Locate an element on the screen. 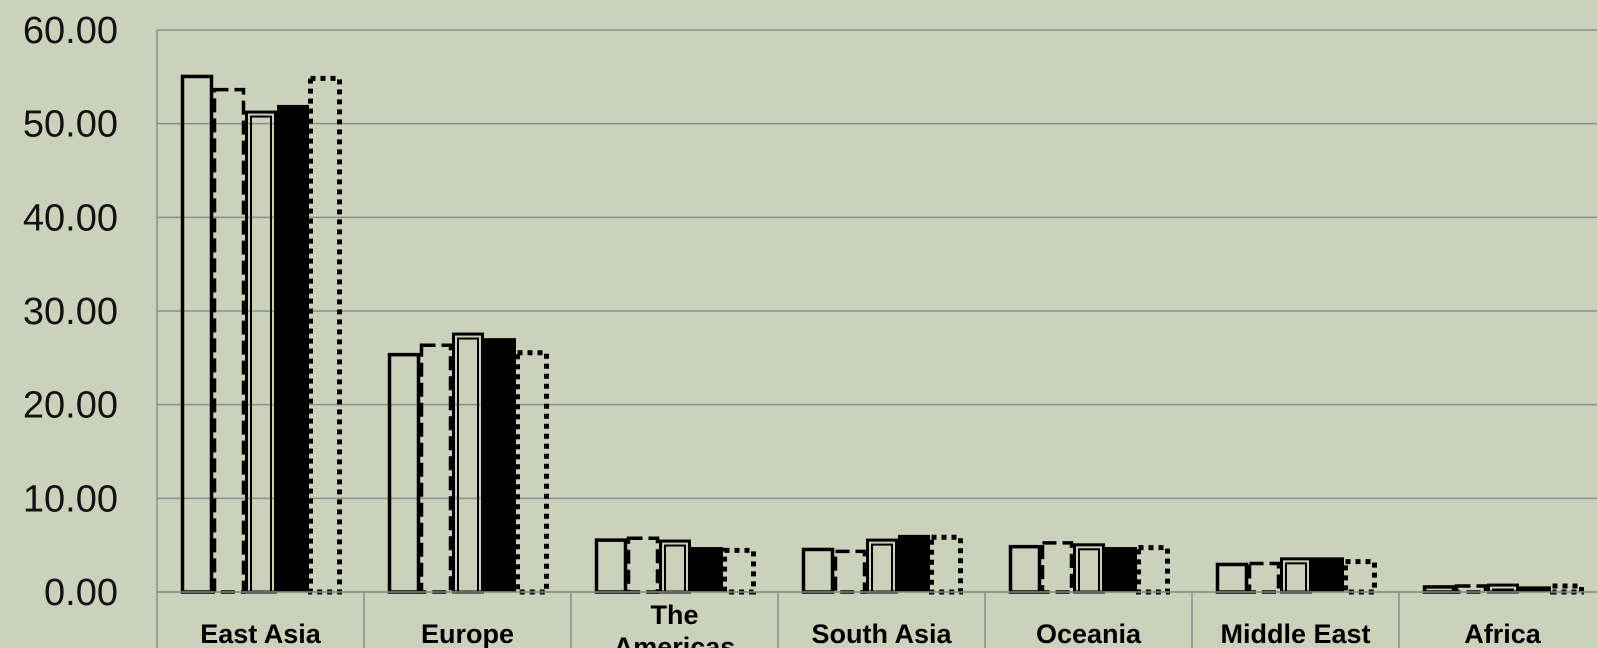  x-tick-label: Oceania is located at coordinates (1089, 633).